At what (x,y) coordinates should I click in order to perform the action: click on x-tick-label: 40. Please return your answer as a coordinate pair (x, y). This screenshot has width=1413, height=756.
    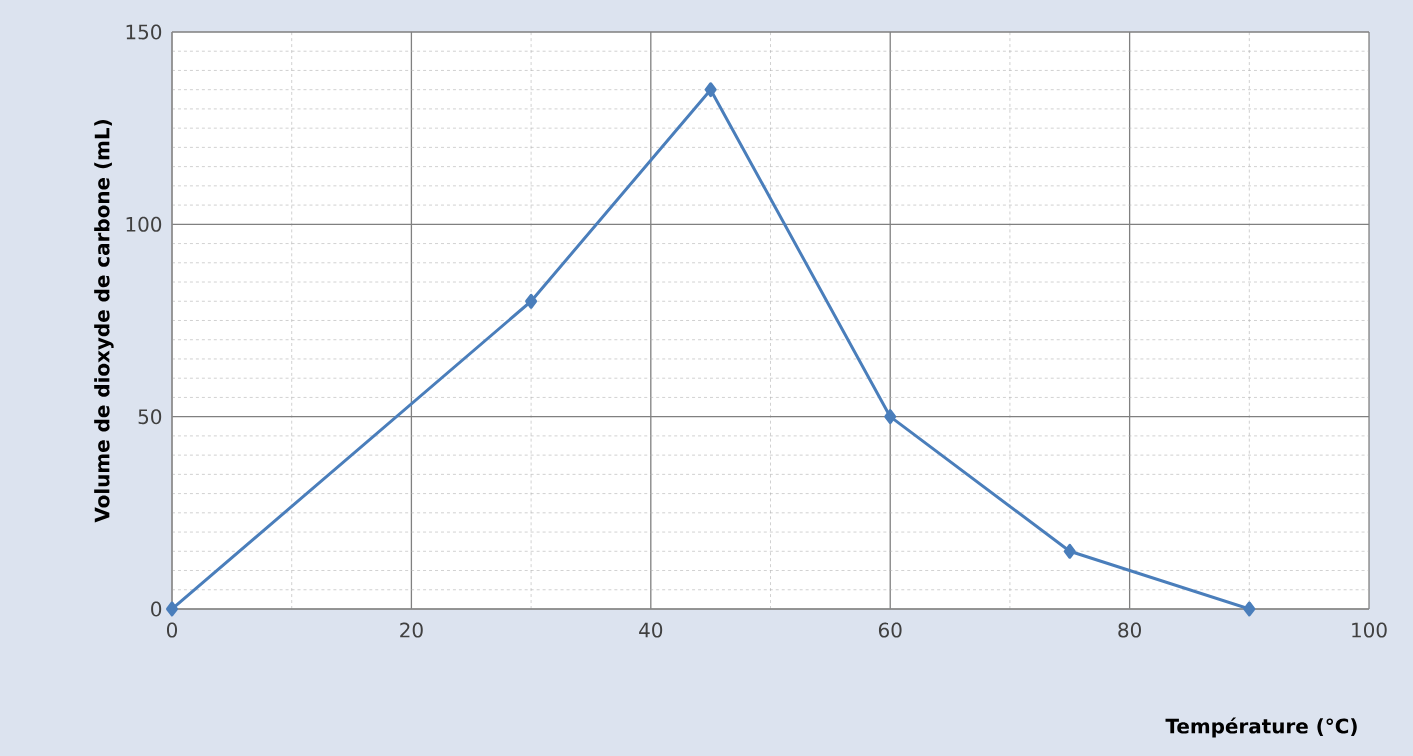
    Looking at the image, I should click on (651, 630).